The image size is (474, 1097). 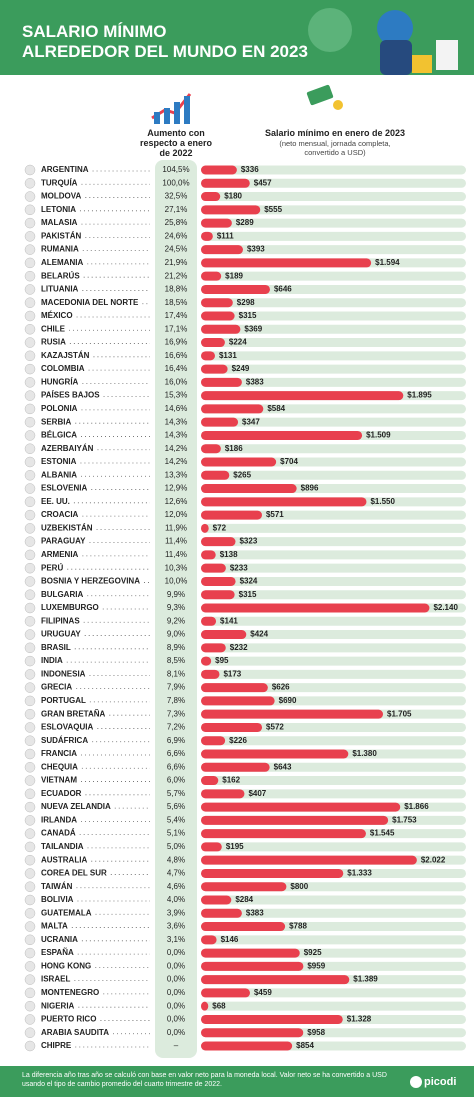 What do you see at coordinates (229, 620) in the screenshot?
I see `value-label: $141` at bounding box center [229, 620].